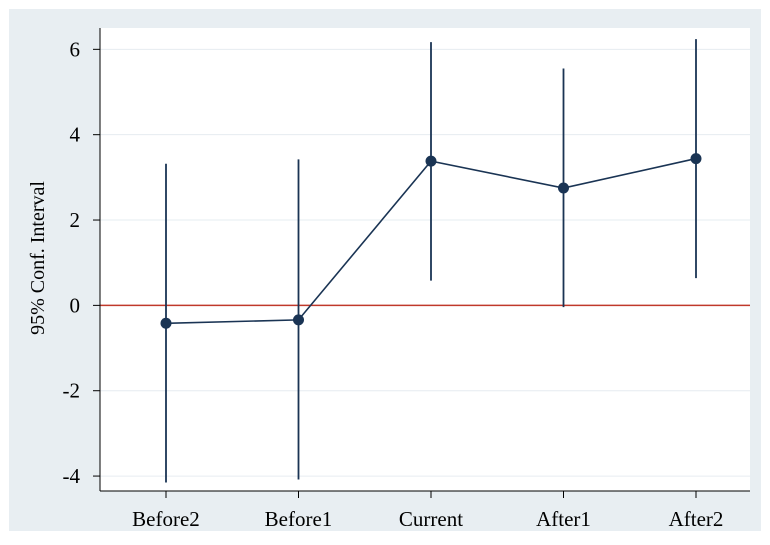  What do you see at coordinates (75, 49) in the screenshot?
I see `y-tick-label: 6` at bounding box center [75, 49].